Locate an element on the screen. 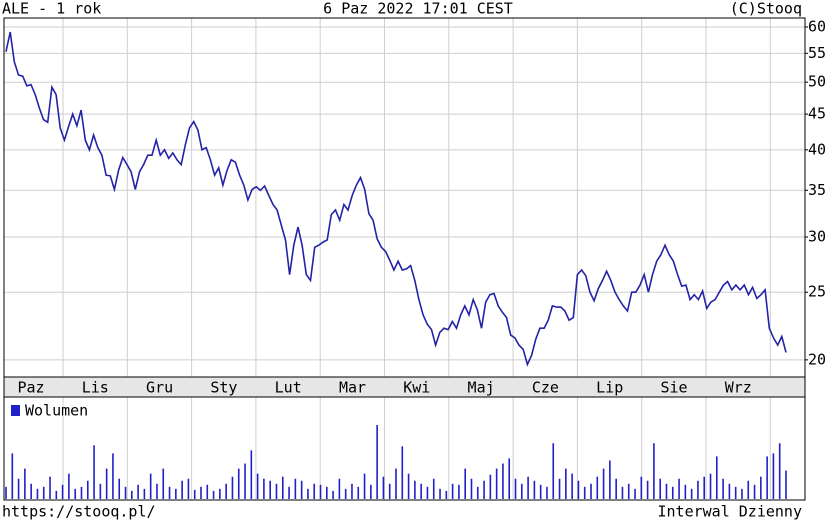 The height and width of the screenshot is (522, 830). month-label: Lip is located at coordinates (609, 388).